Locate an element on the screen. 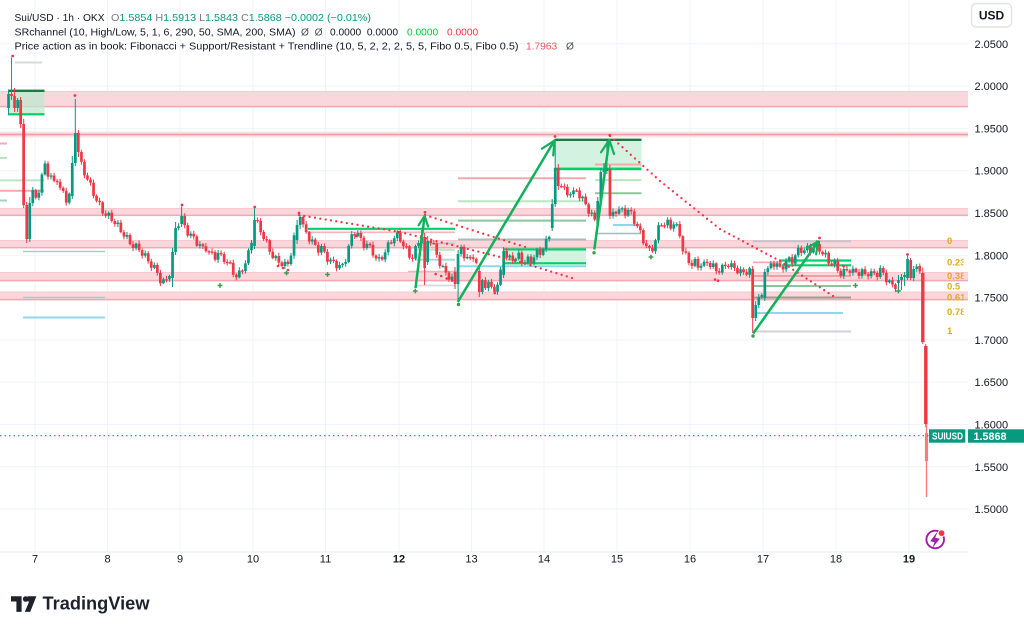 The width and height of the screenshot is (1024, 629). svg-text: 1.9500 is located at coordinates (992, 129).